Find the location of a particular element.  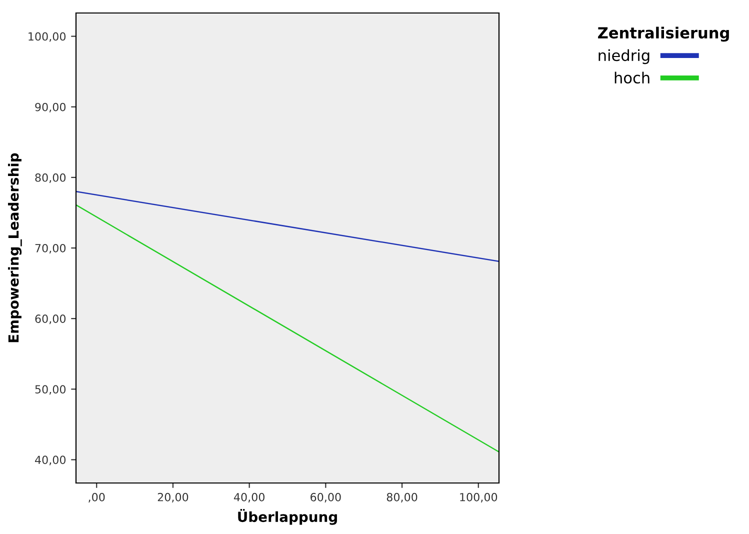

y-tick-label: 70,00 is located at coordinates (50, 249).